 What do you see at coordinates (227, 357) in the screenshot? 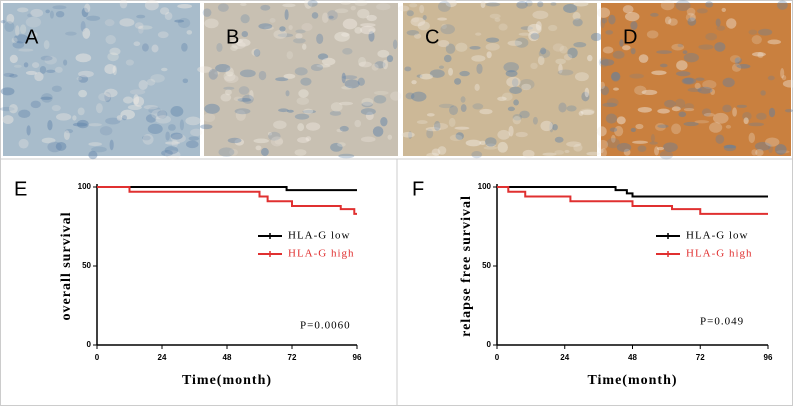
I see `x-tick-label: 48` at bounding box center [227, 357].